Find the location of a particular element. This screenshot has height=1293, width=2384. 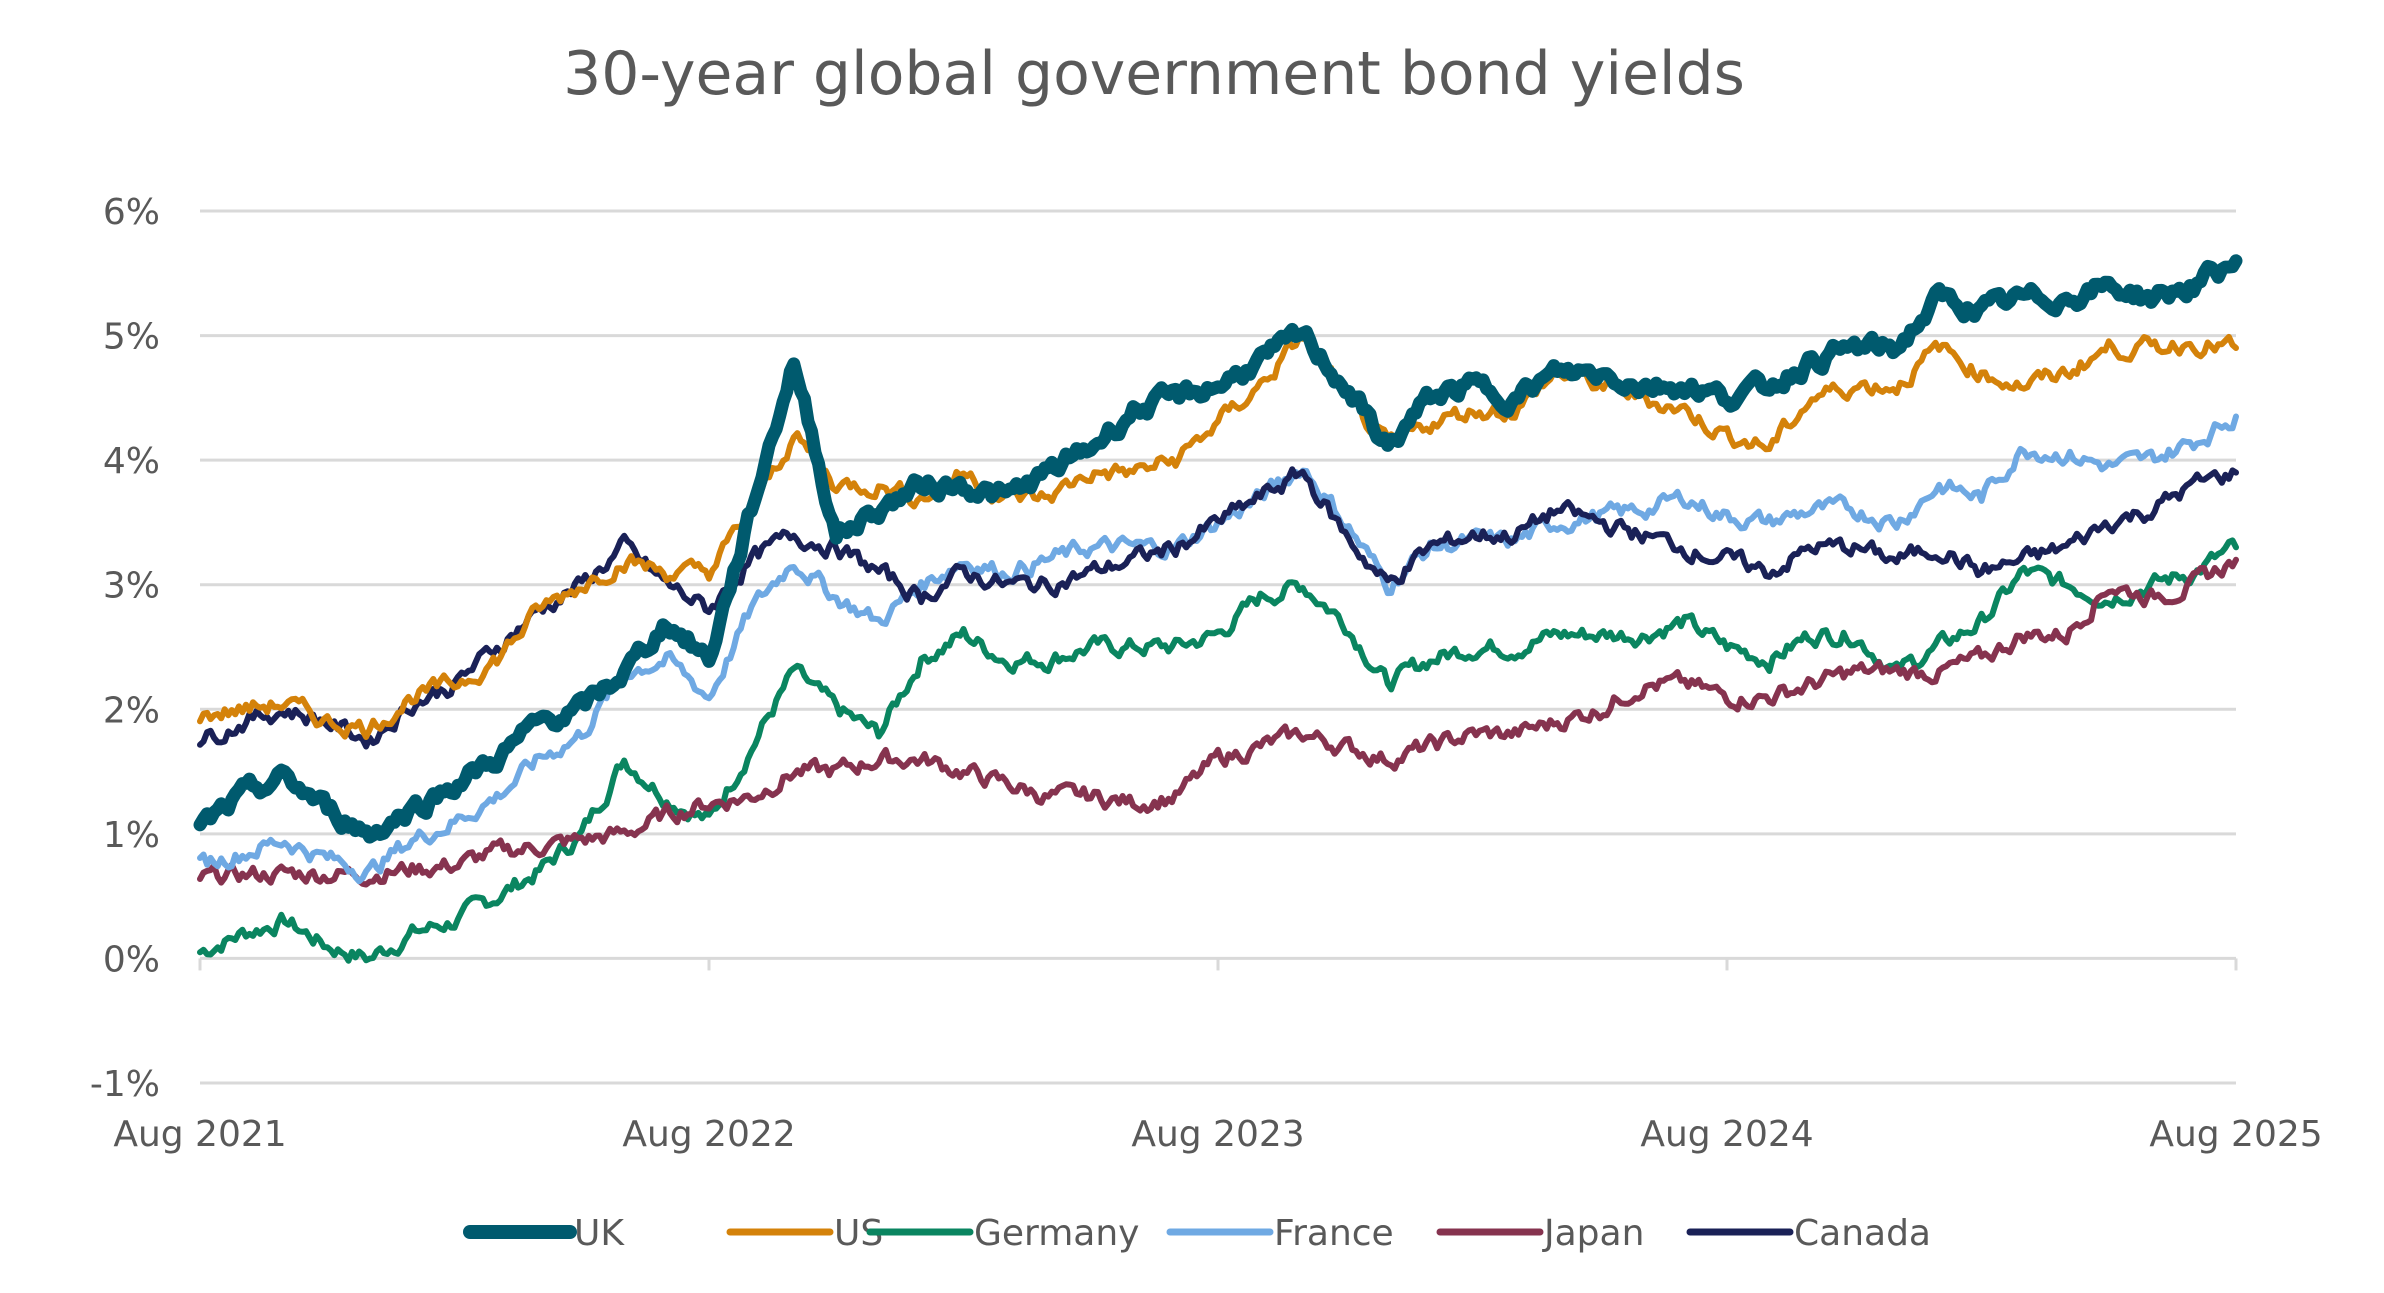

x-tick-label: Aug 2022 is located at coordinates (708, 1134).